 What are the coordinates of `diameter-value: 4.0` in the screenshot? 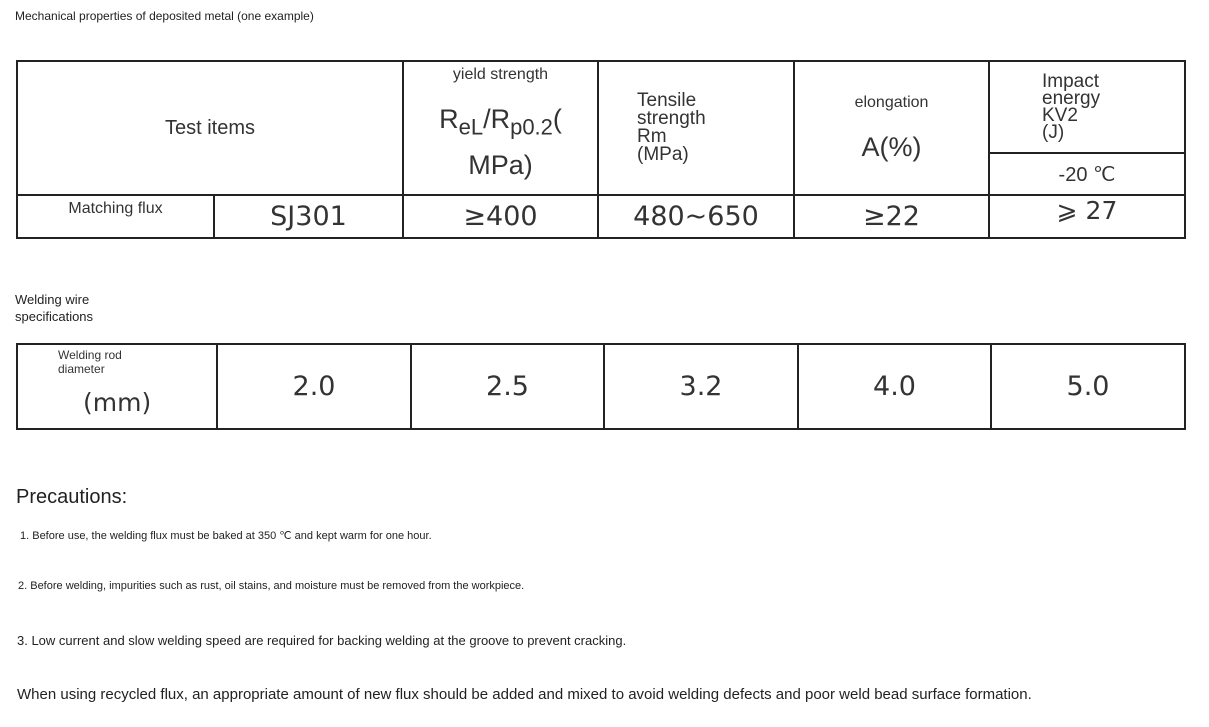 It's located at (894, 386).